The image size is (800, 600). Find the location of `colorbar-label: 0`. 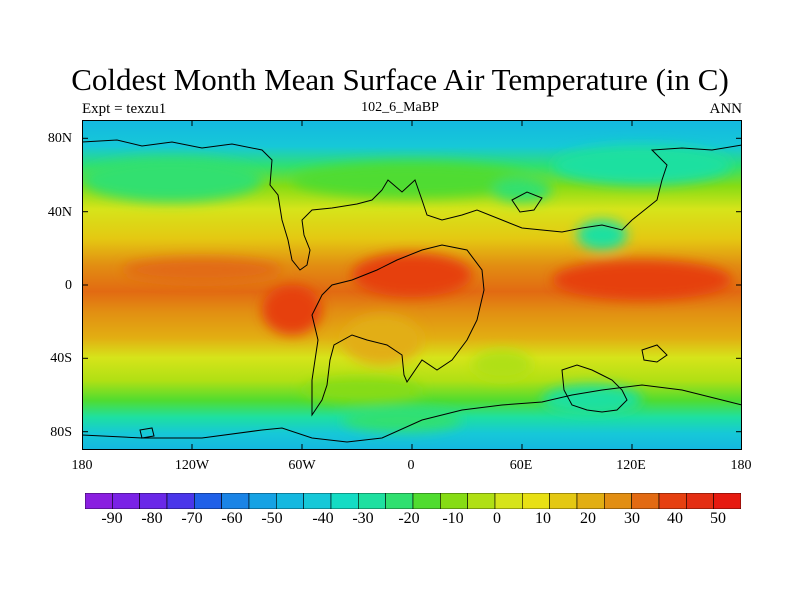

colorbar-label: 0 is located at coordinates (497, 518).